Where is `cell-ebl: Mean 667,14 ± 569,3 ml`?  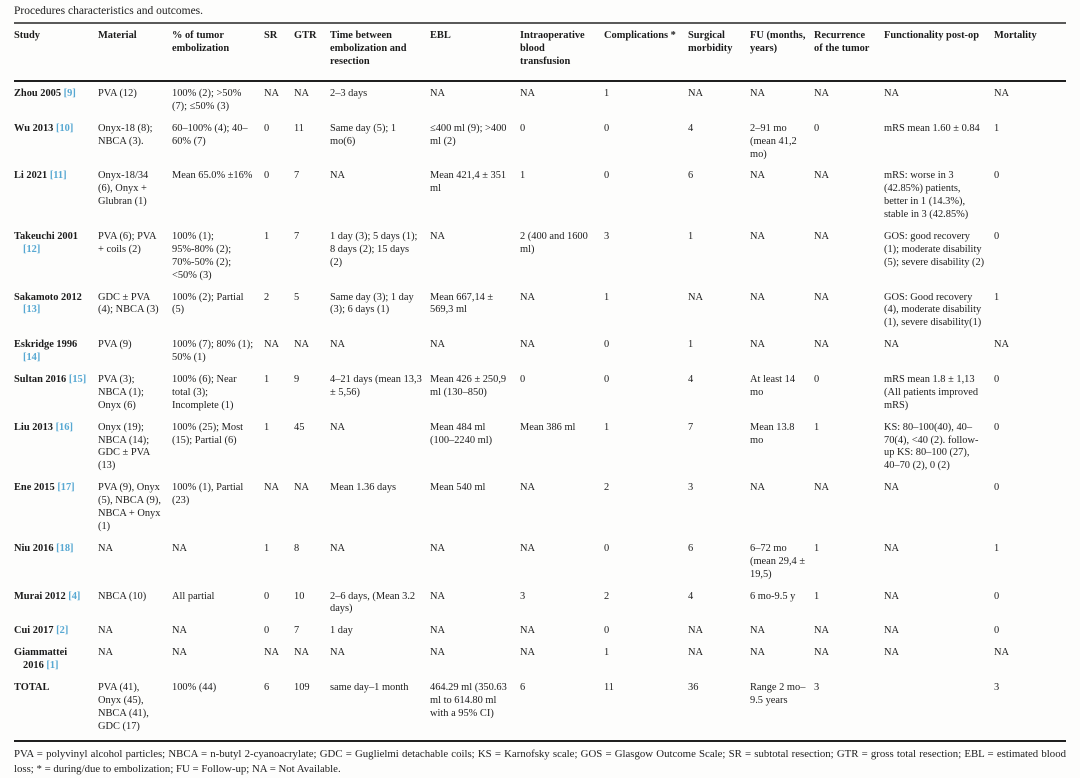
cell-ebl: Mean 667,14 ± 569,3 ml is located at coordinates (462, 303).